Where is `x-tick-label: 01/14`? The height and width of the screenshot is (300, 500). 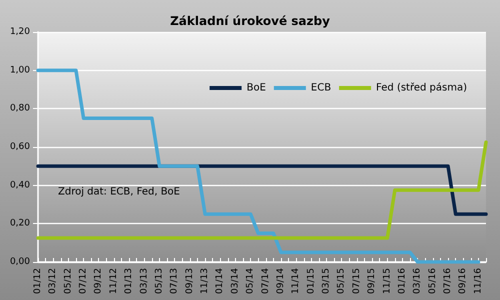
x-tick-label: 01/14 is located at coordinates (220, 281).